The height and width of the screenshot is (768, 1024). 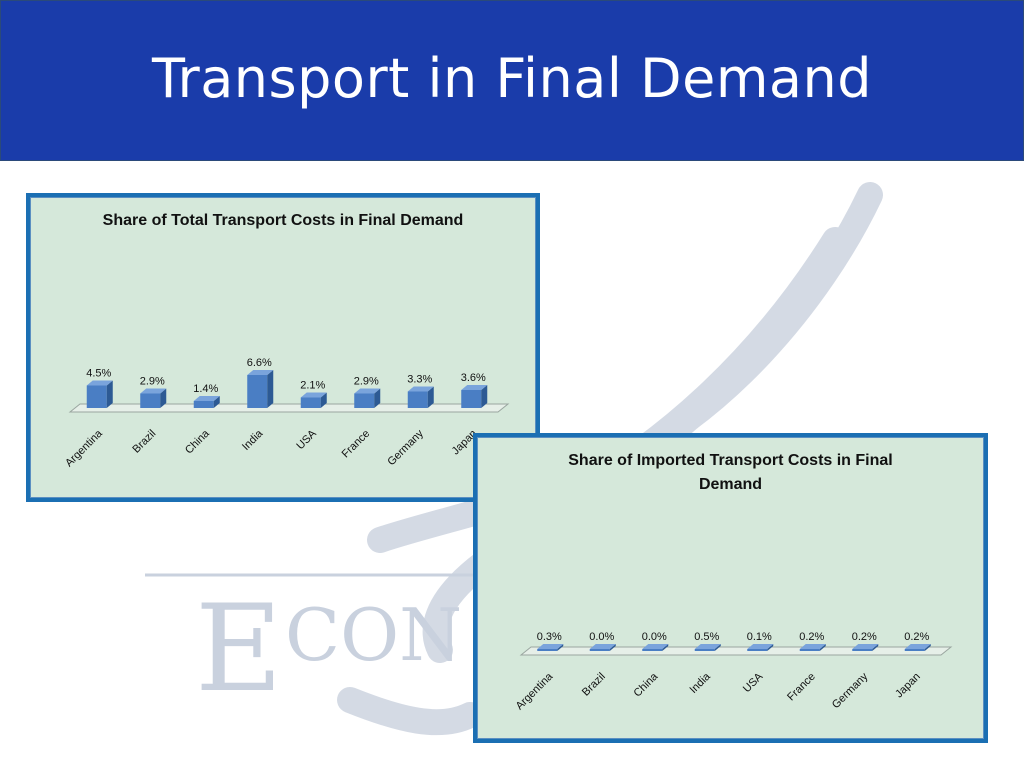 What do you see at coordinates (419, 380) in the screenshot?
I see `data-label: 3.3%` at bounding box center [419, 380].